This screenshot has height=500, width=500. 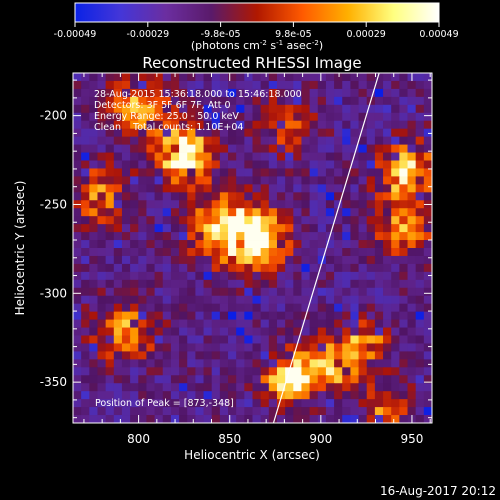 What do you see at coordinates (138, 439) in the screenshot?
I see `x-tick-label: 800` at bounding box center [138, 439].